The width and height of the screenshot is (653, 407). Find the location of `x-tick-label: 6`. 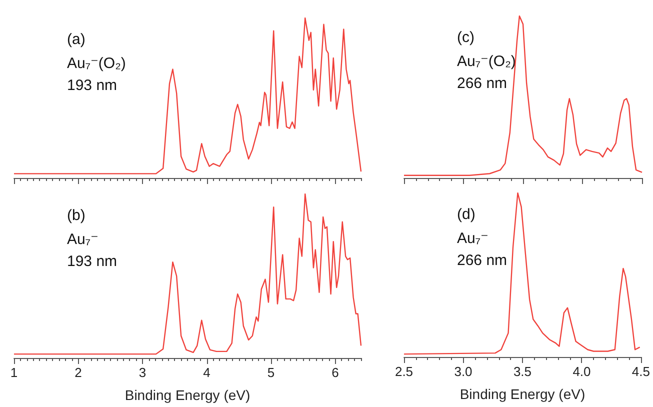

x-tick-label: 6 is located at coordinates (335, 372).